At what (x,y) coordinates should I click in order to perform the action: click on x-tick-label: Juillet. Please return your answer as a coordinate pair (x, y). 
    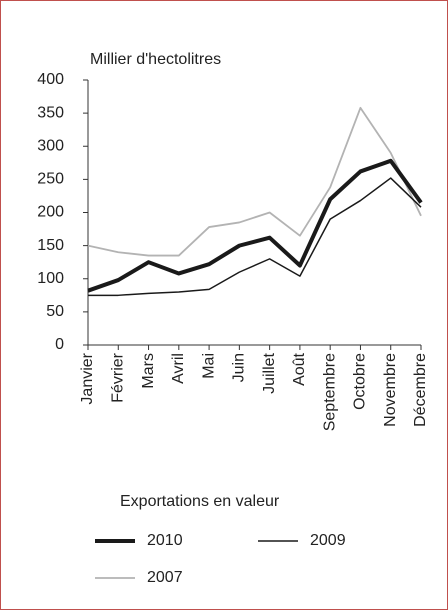
    Looking at the image, I should click on (269, 372).